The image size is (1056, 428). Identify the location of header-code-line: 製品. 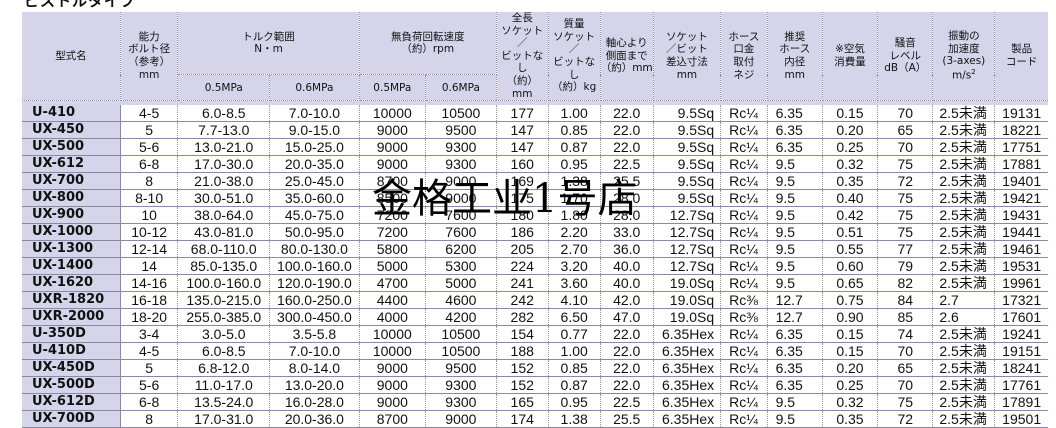
(1022, 49).